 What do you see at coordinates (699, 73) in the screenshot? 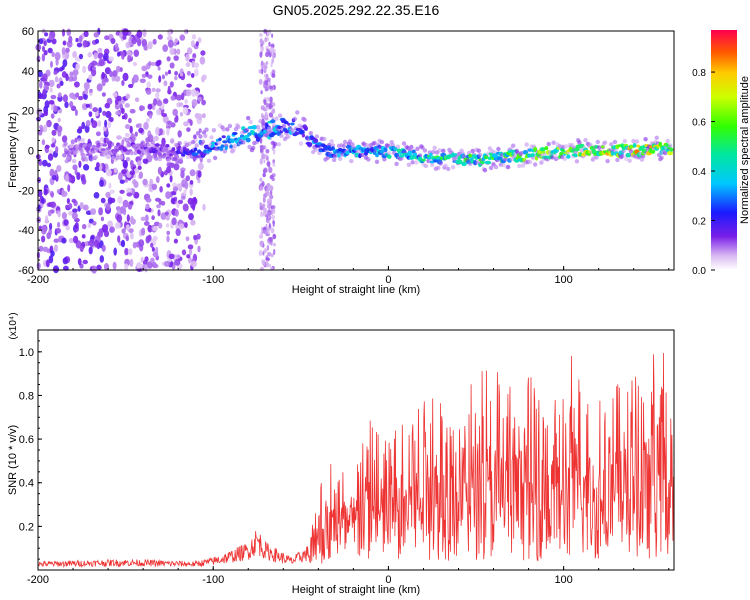
I see `colorbar-tick-label: 0.8` at bounding box center [699, 73].